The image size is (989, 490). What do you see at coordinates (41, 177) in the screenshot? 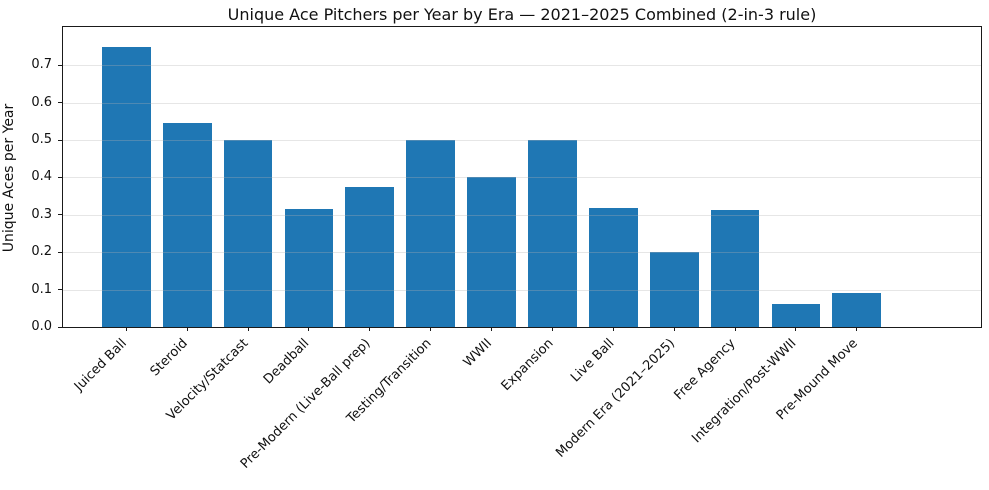
I see `y-tick-label: 0.4` at bounding box center [41, 177].